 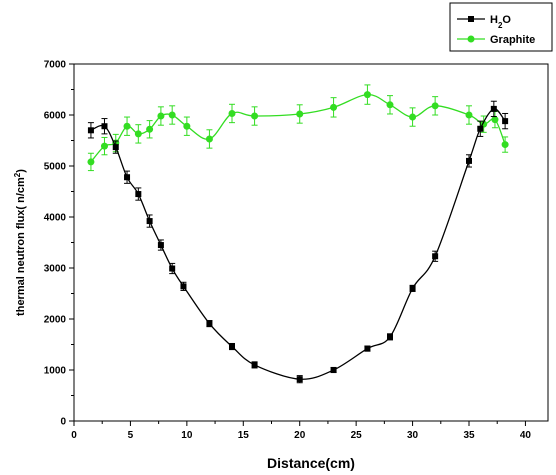 I want to click on x-tick-label: 0, so click(x=74, y=435).